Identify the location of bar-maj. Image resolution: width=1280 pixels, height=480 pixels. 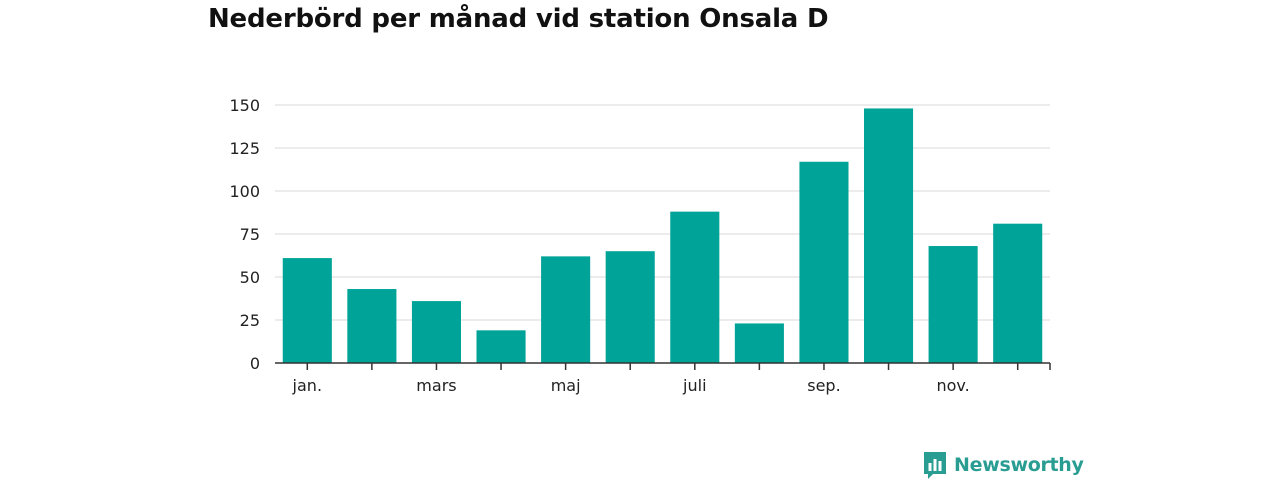
(566, 309).